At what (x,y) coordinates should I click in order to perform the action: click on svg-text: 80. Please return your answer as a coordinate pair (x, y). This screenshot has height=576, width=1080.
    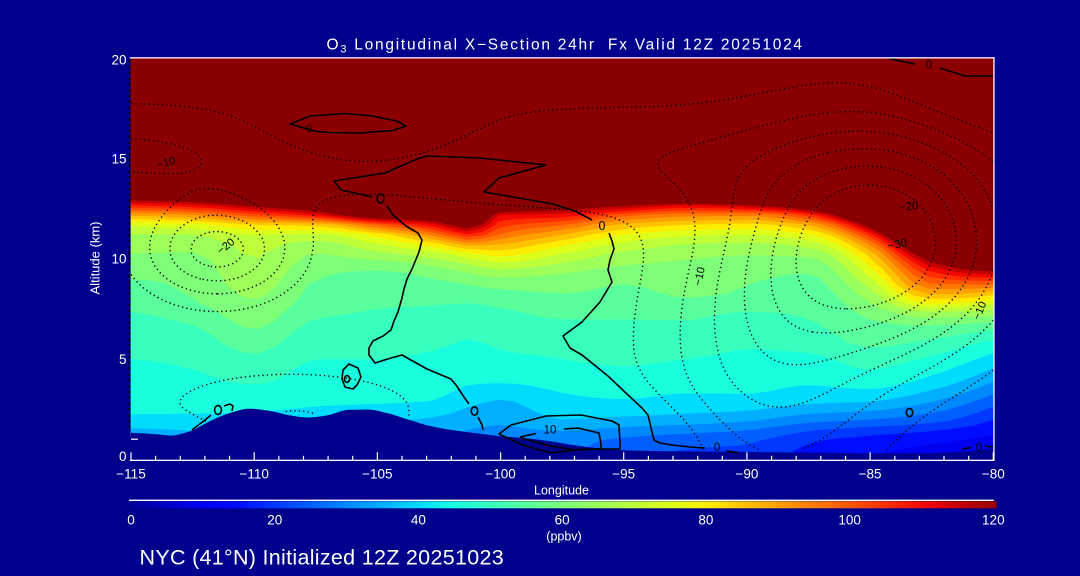
    Looking at the image, I should click on (705, 519).